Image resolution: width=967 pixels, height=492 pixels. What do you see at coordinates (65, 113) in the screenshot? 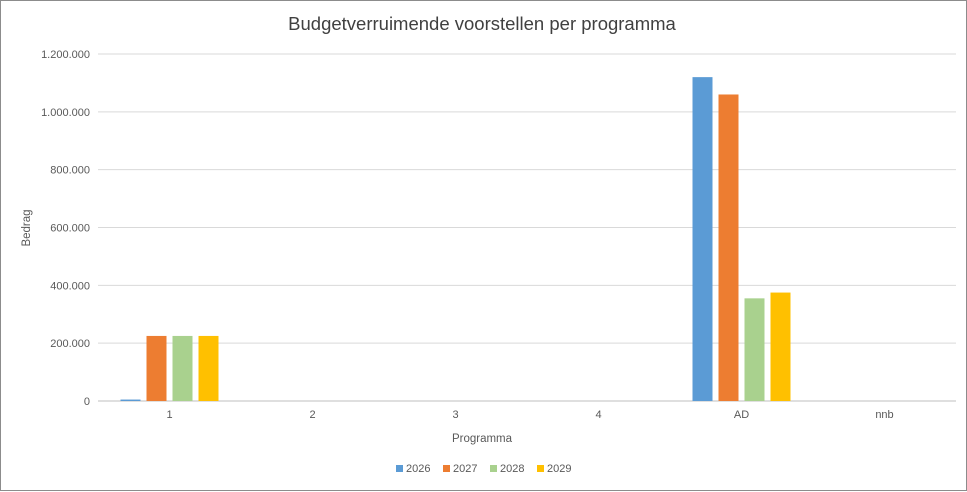
I see `y-tick-label: 1.000.000` at bounding box center [65, 113].